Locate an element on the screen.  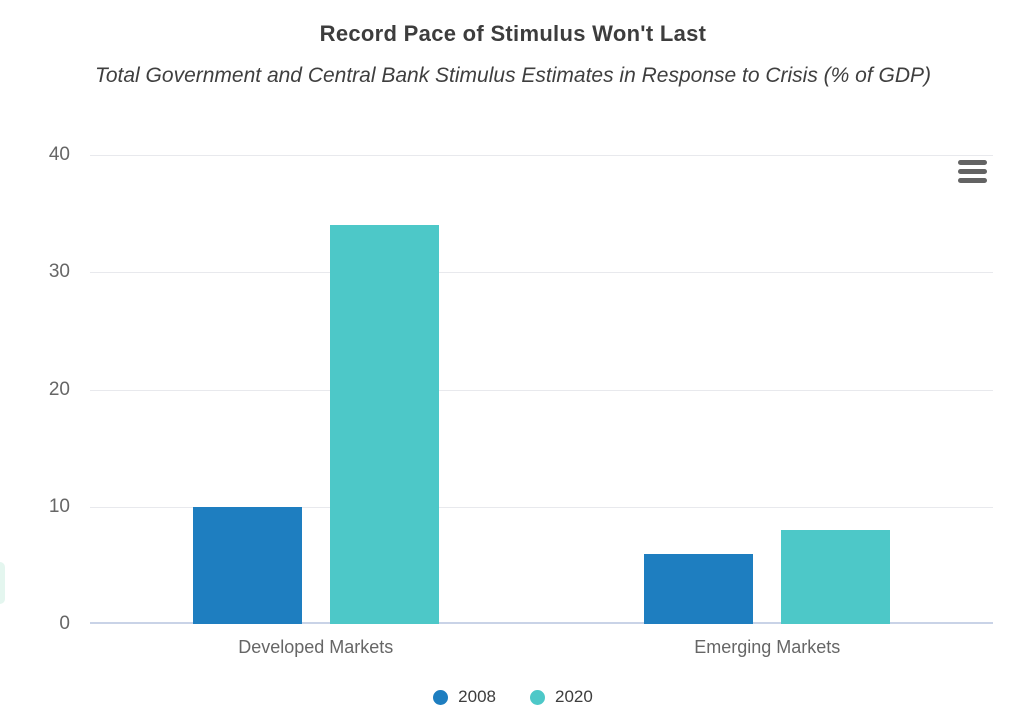
y-tick-label: 20 is located at coordinates (59, 389).